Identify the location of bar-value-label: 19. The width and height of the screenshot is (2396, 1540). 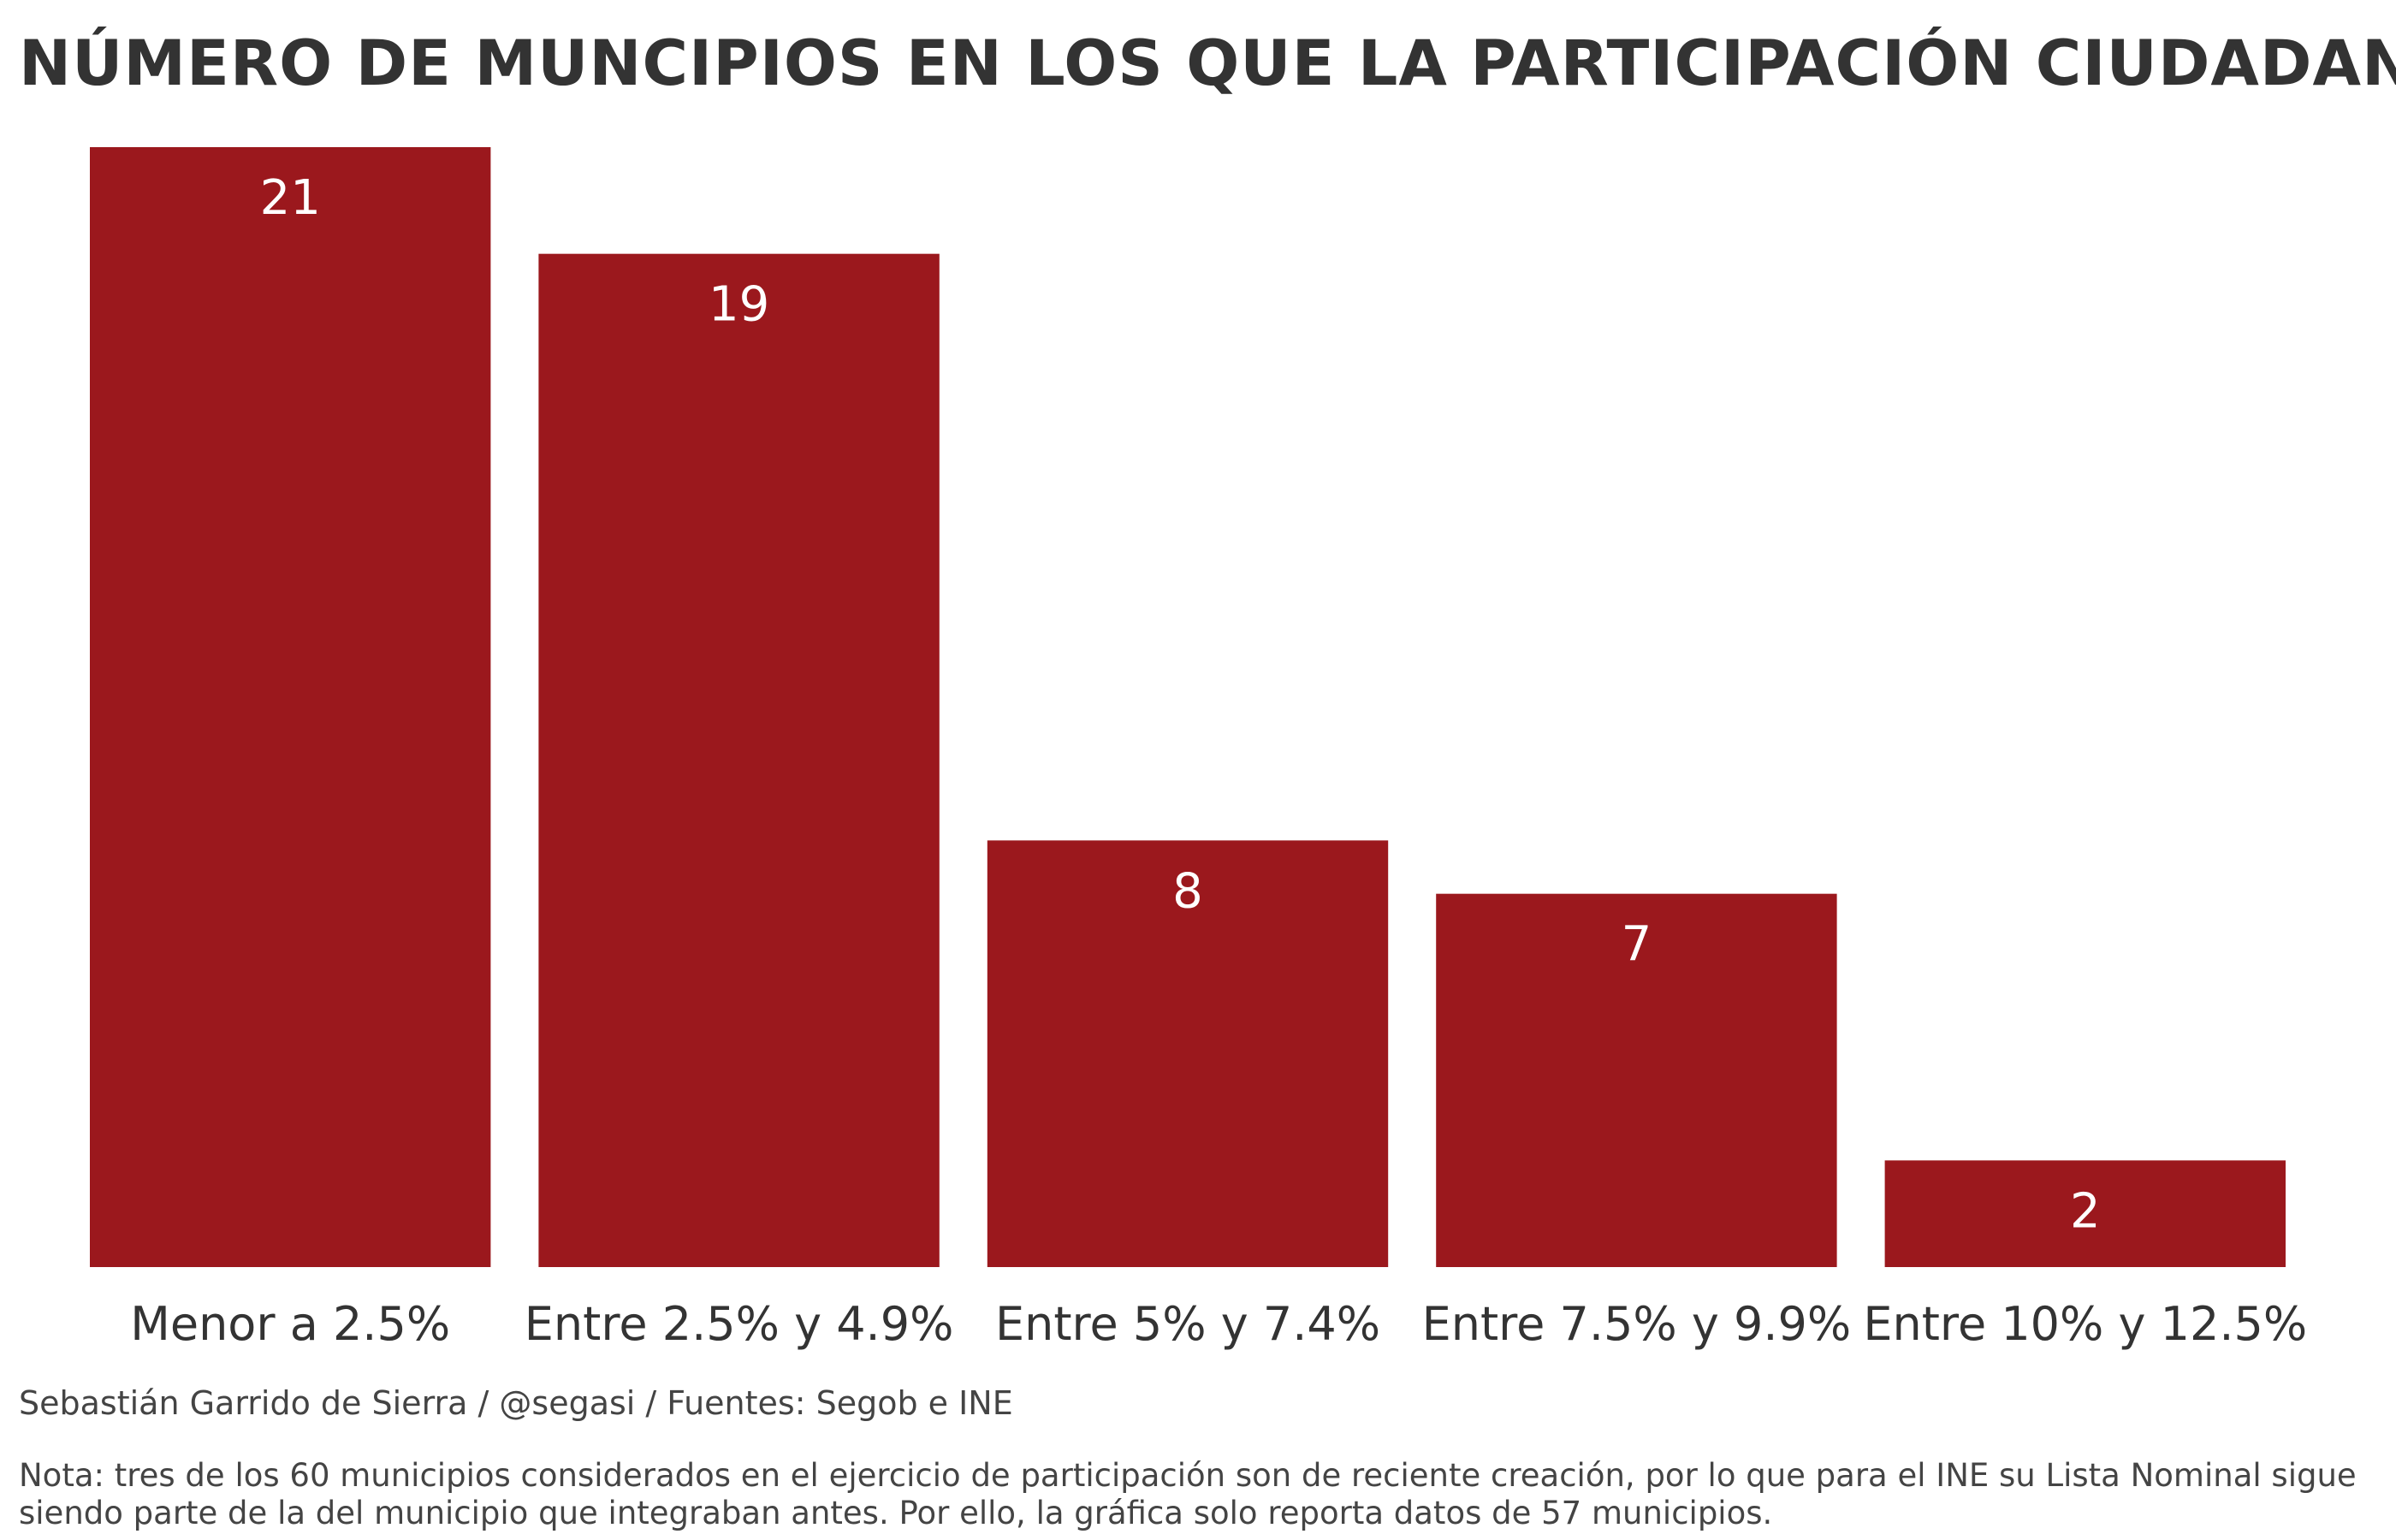
(739, 305).